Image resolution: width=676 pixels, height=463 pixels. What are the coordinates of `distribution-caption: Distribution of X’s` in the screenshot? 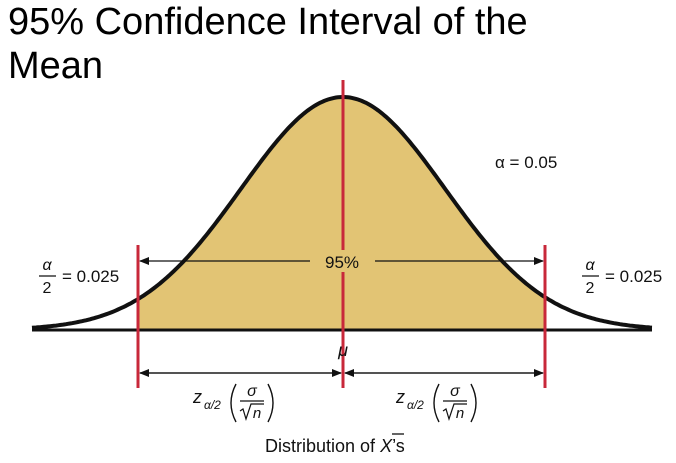 It's located at (335, 444).